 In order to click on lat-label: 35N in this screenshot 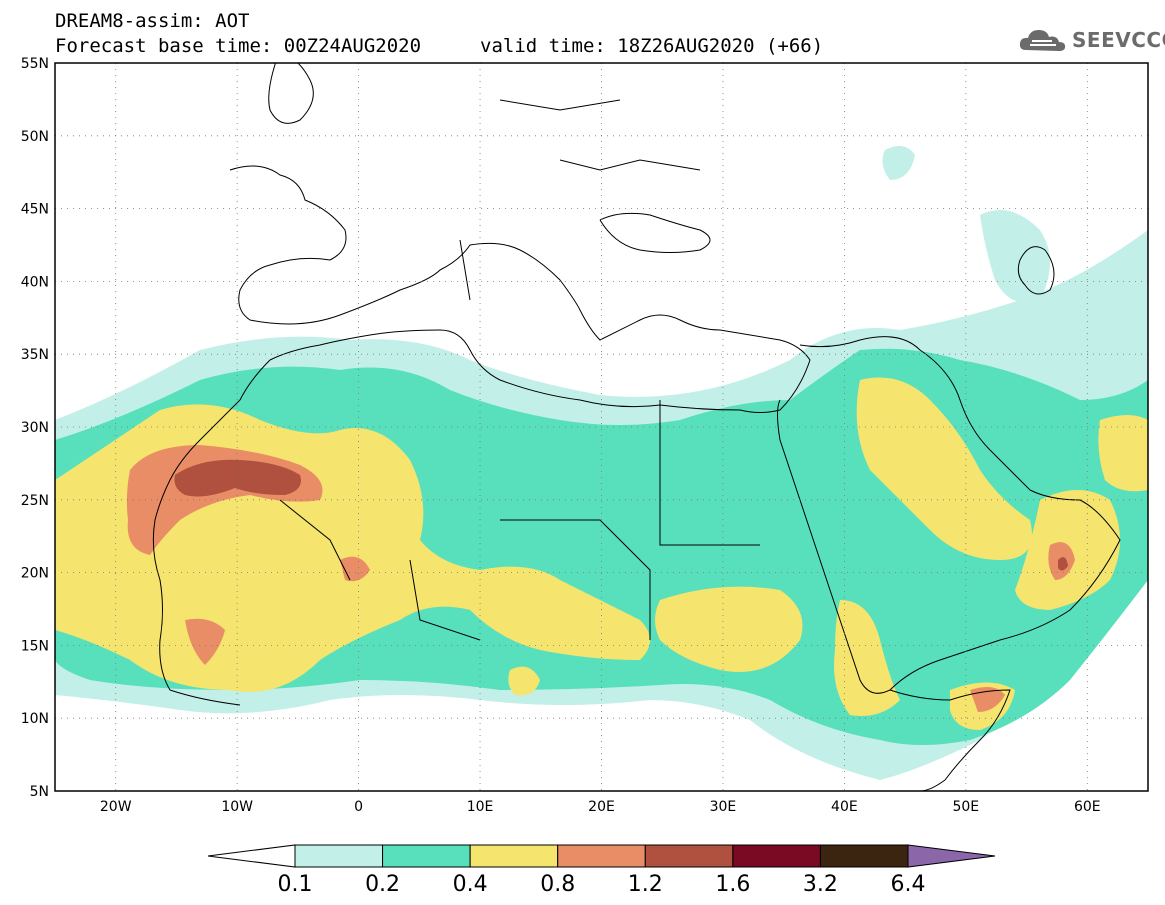, I will do `click(35, 355)`.